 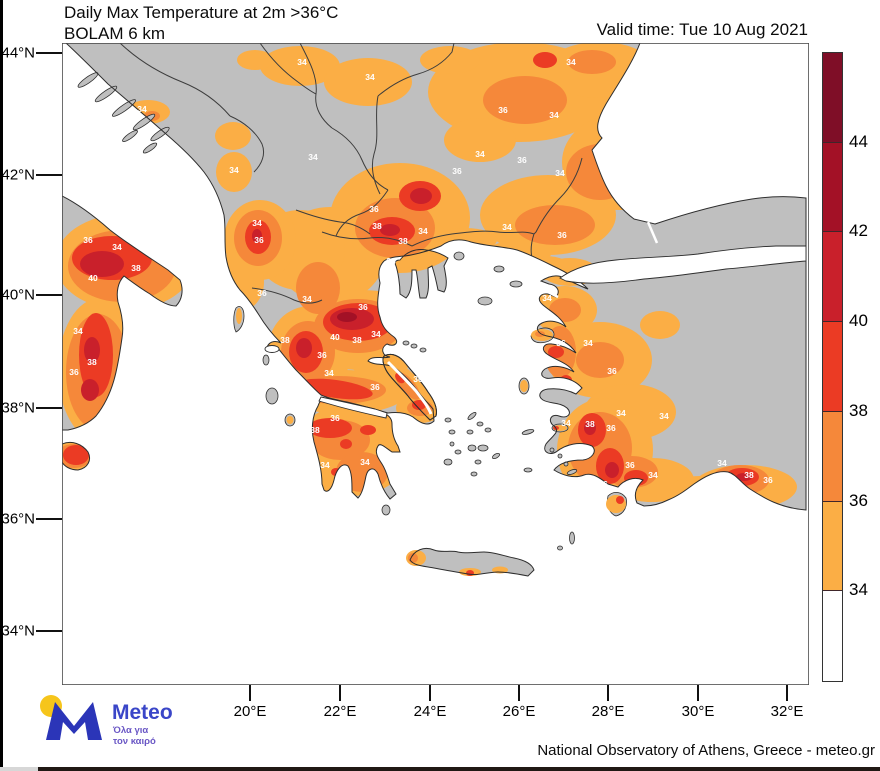 What do you see at coordinates (134, 741) in the screenshot?
I see `brand-tagline-line2: τον καιρό` at bounding box center [134, 741].